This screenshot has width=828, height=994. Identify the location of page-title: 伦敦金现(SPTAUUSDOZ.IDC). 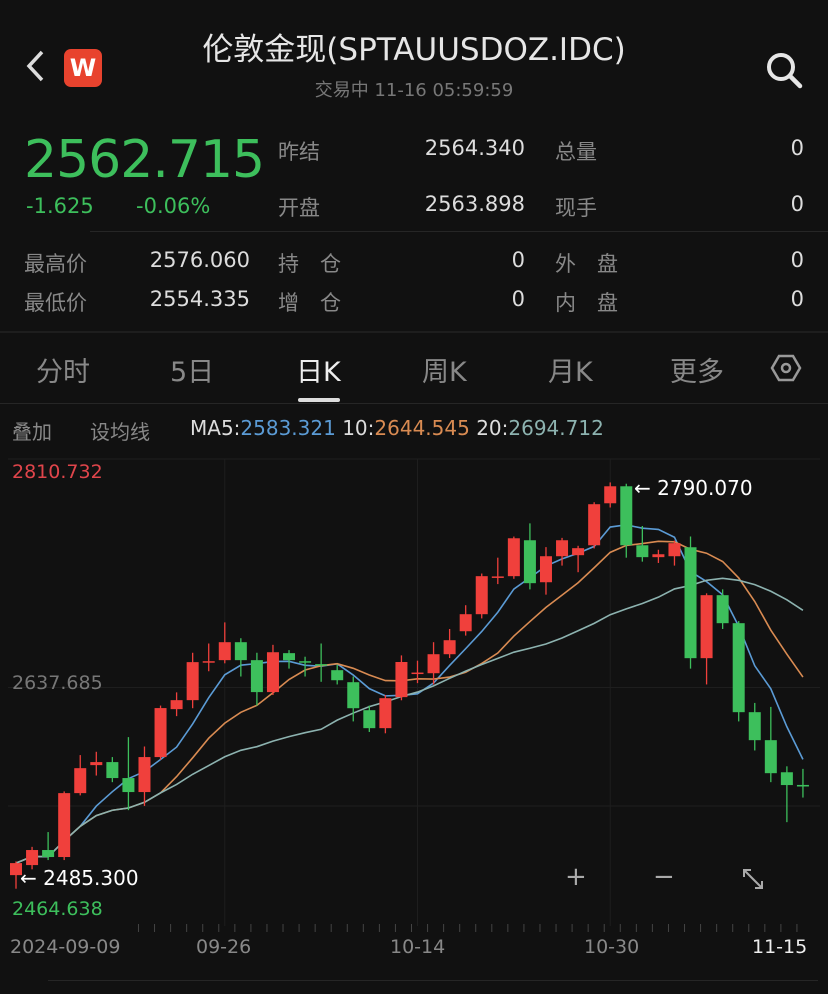
(414, 50).